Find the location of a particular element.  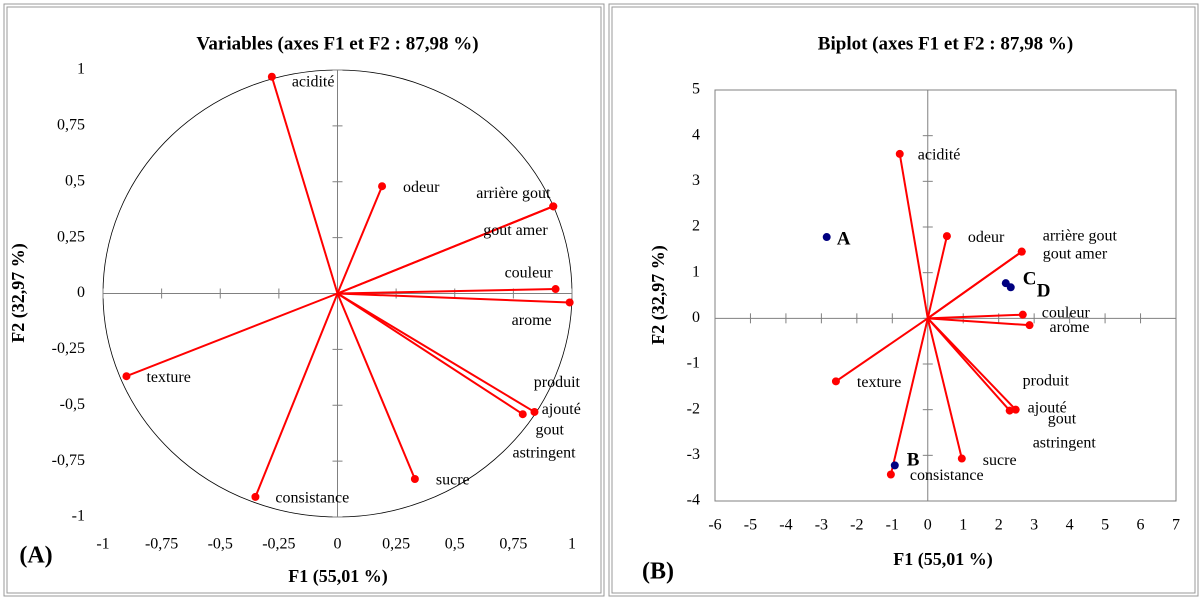

x-tick-label: -5 is located at coordinates (750, 525).